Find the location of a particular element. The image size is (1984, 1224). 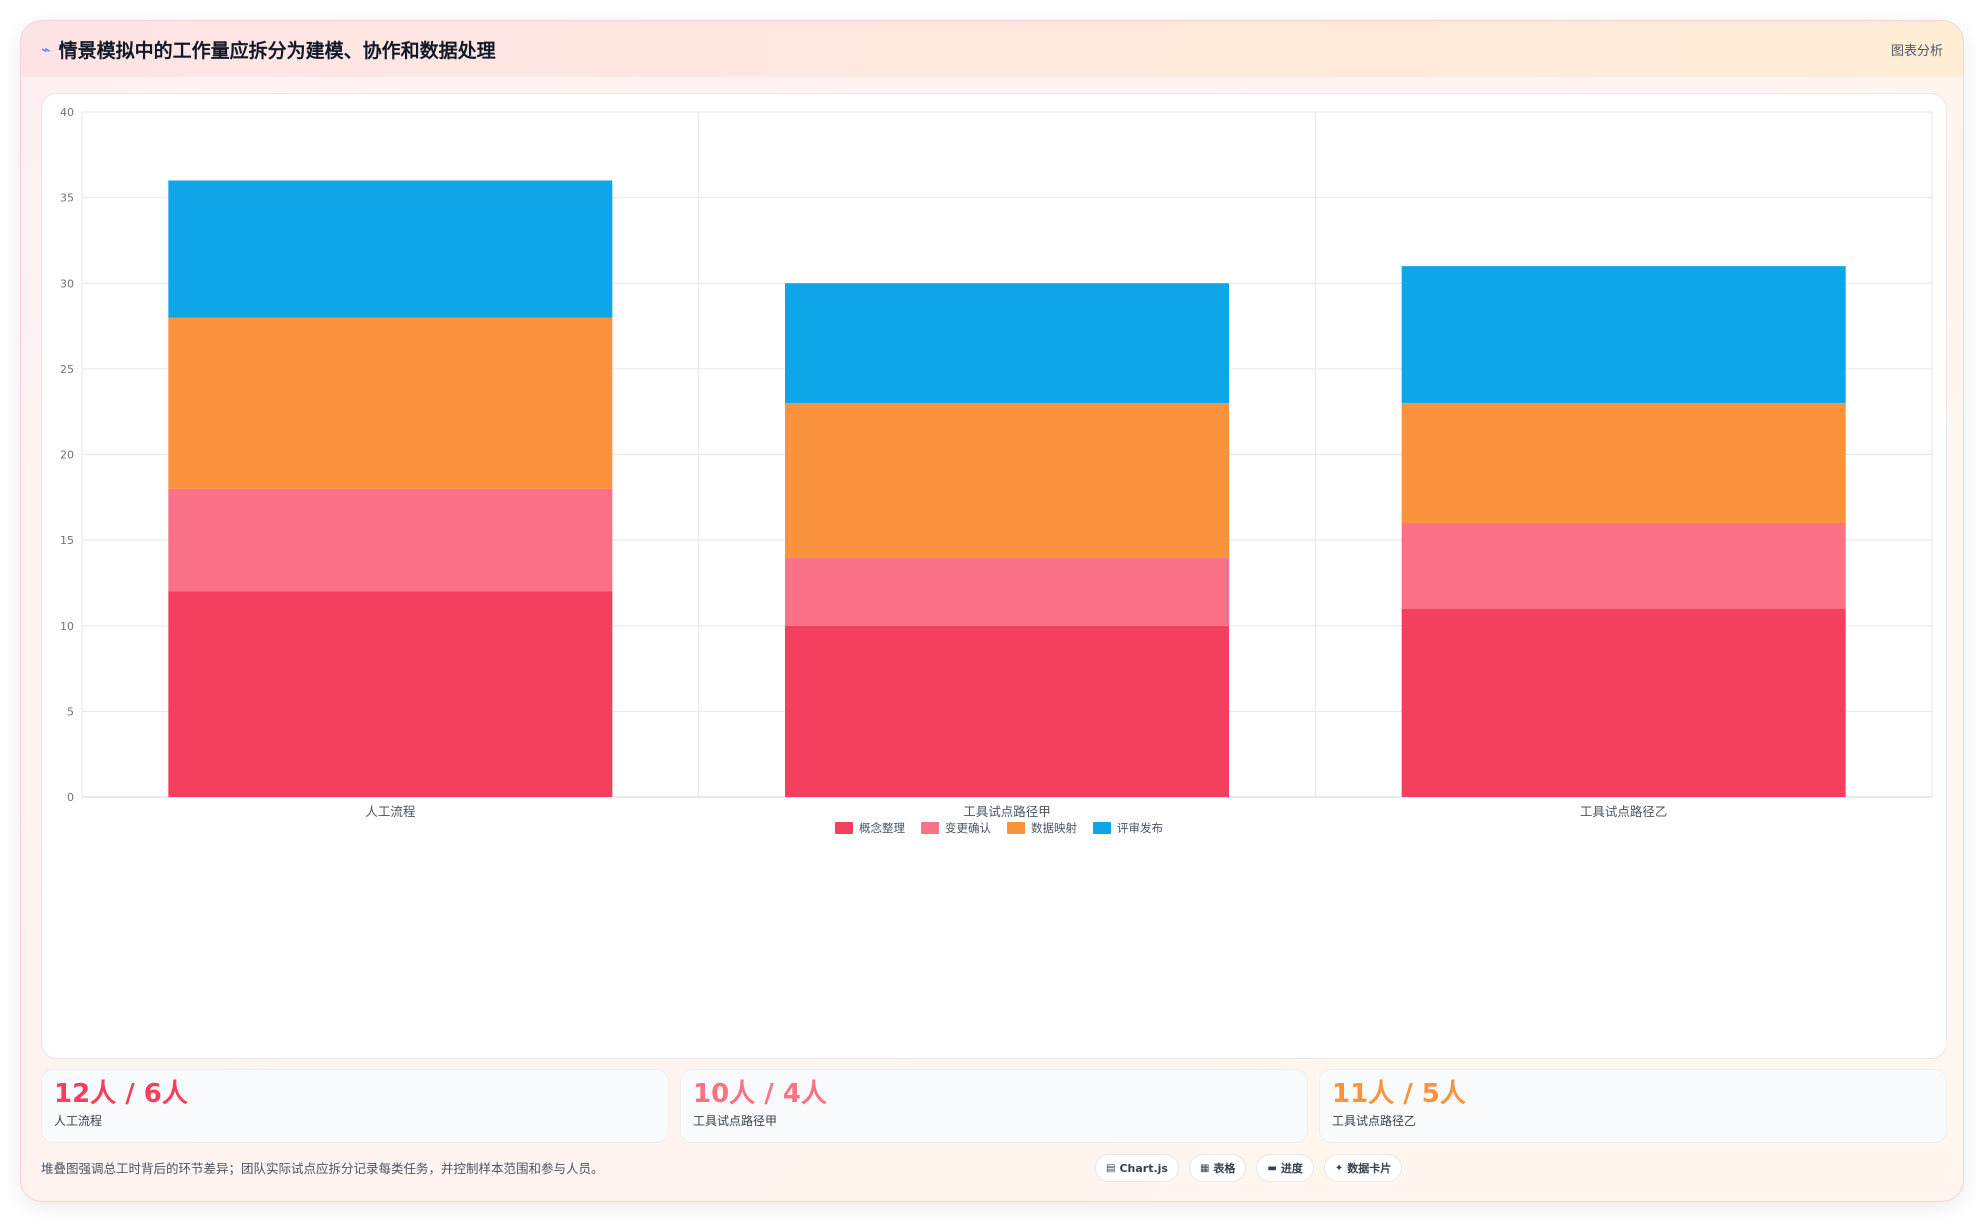

y-tick-label: 5 is located at coordinates (70, 711).